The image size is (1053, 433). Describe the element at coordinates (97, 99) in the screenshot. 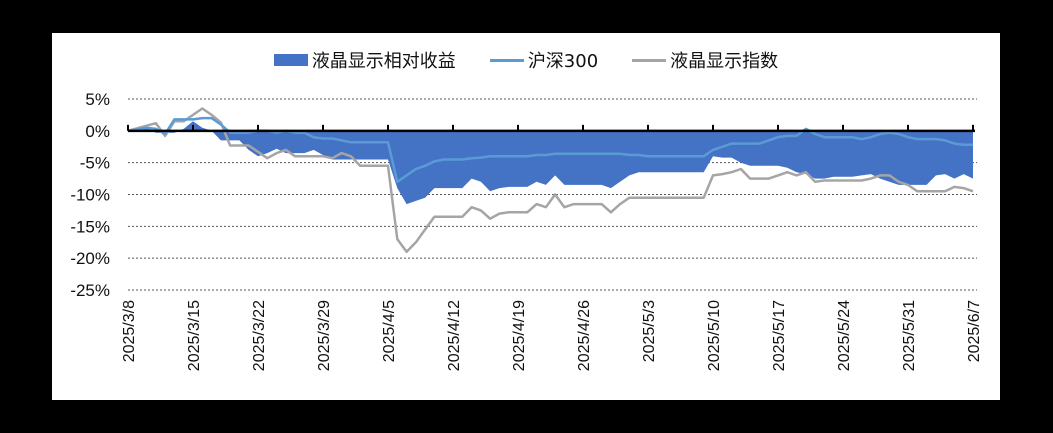

I see `y-tick-label: 5%` at that location.